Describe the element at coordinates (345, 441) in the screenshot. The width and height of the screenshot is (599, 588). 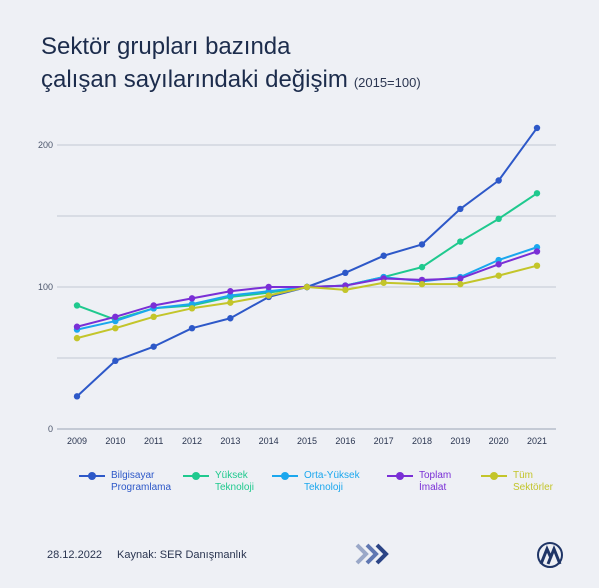
I see `x-tick-label: 2016` at that location.